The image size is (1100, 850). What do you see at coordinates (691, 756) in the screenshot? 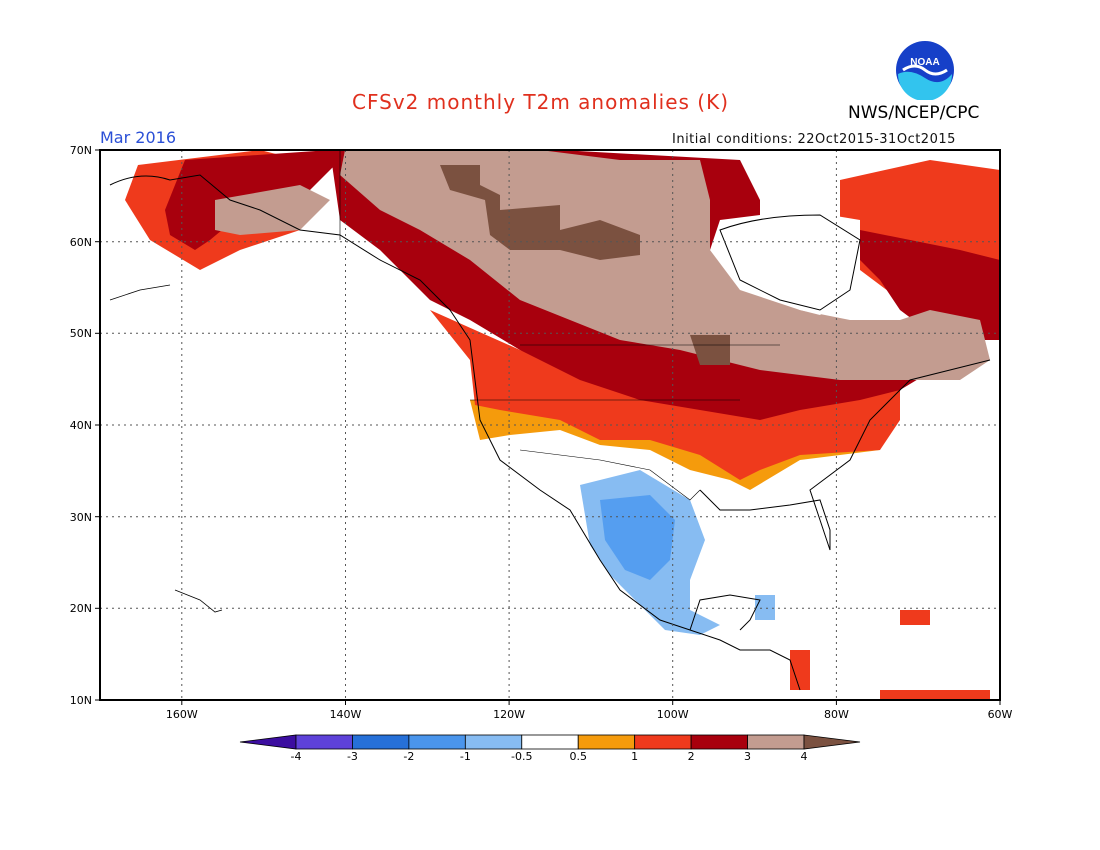
I see `colorbar-label-7: 2` at bounding box center [691, 756].